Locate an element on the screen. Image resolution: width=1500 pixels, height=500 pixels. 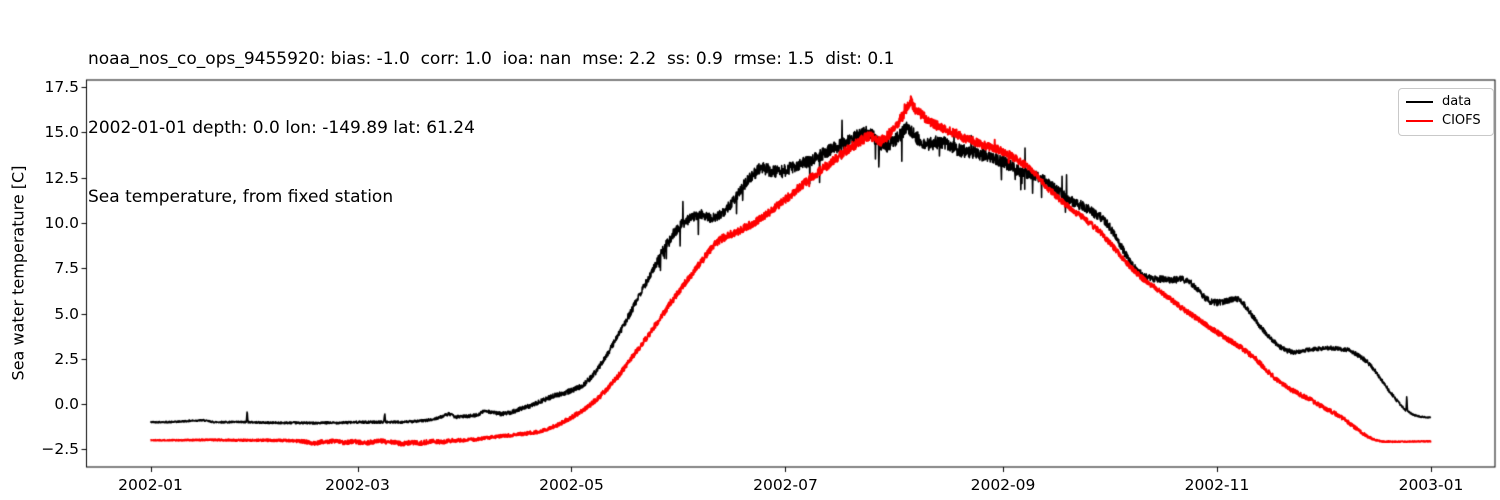
x-tick-label: 2003-01 is located at coordinates (1431, 485).